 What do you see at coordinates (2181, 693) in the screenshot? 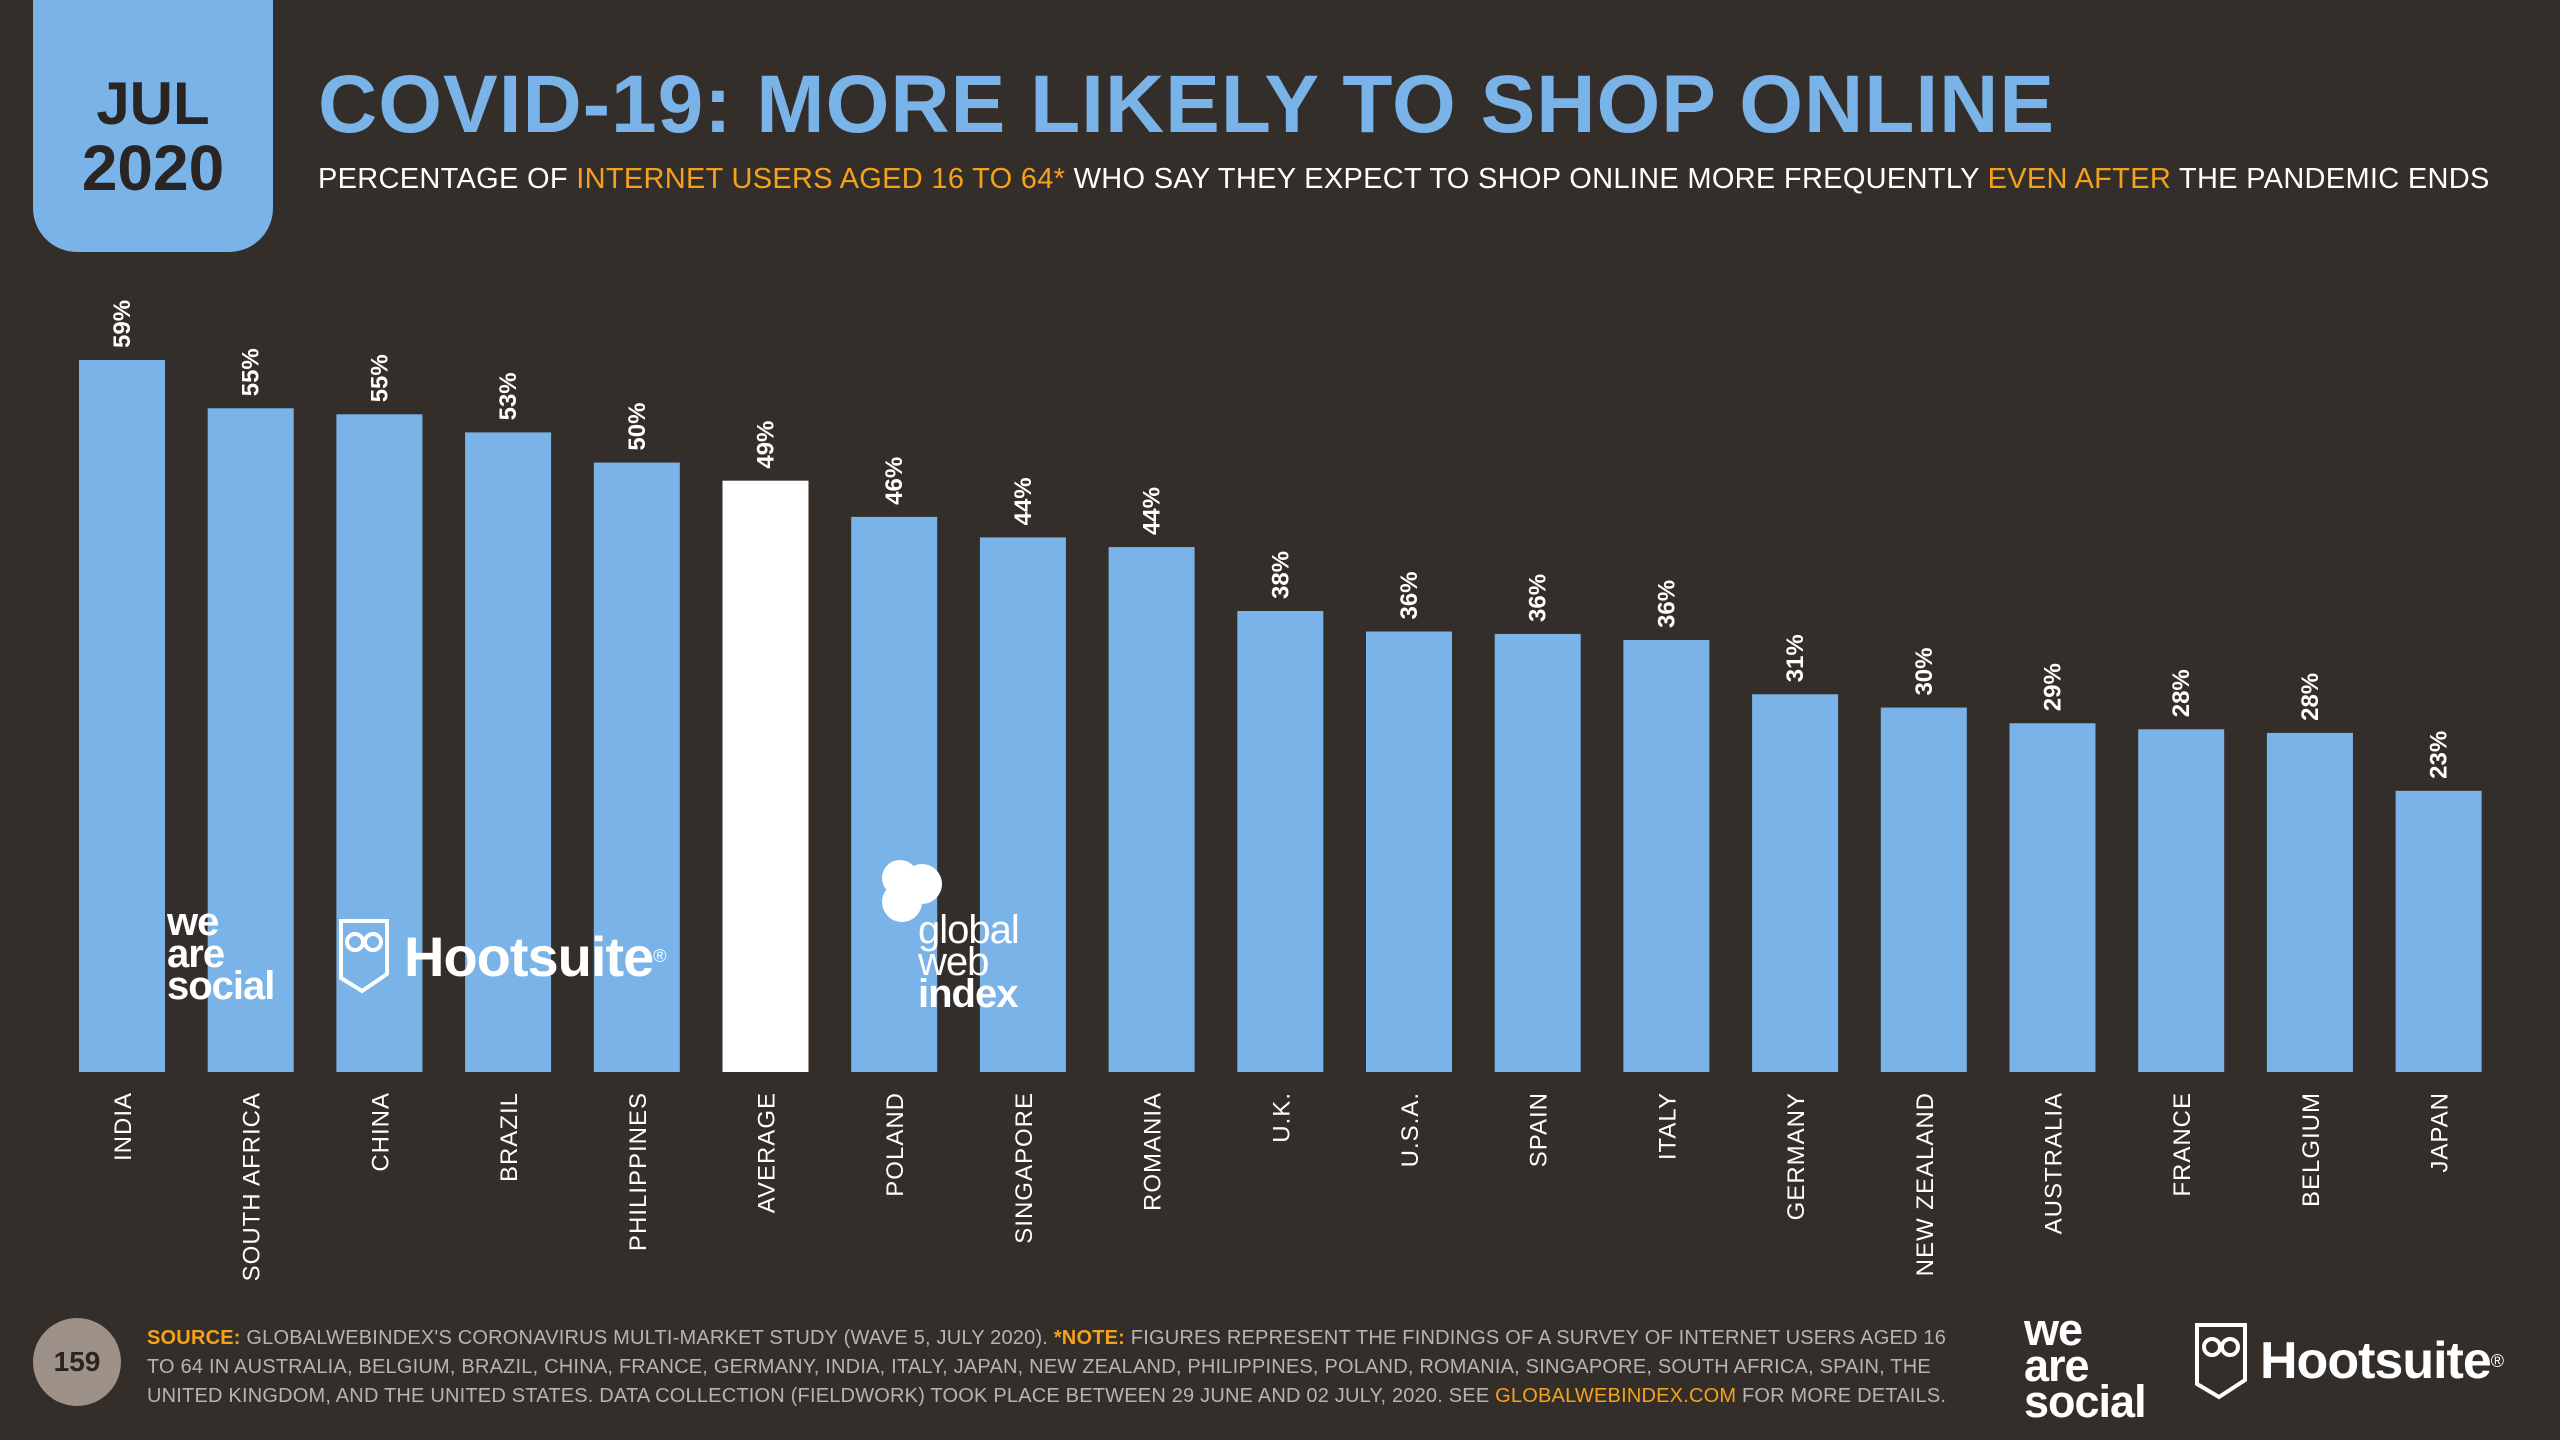
I see `value-label-france: 28%` at bounding box center [2181, 693].